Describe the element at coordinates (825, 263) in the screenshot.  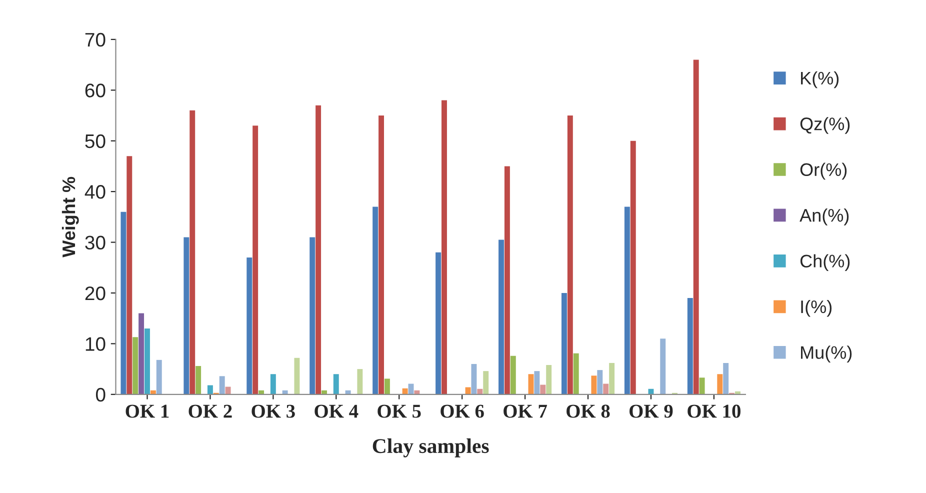
I see `legend-label: Ch(%)` at that location.